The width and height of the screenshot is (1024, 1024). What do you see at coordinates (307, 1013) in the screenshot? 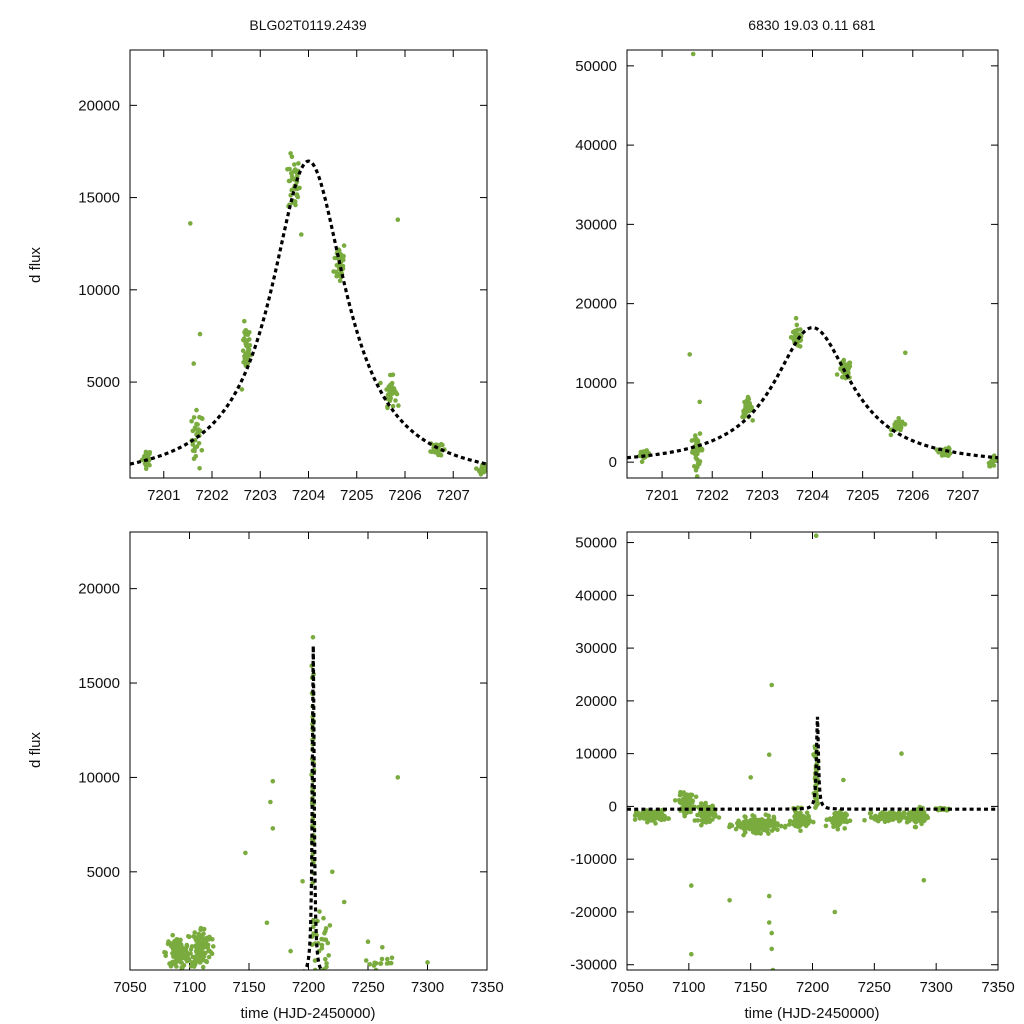
I see `bottom-left-x-axis-label: time (HJD-2450000)` at bounding box center [307, 1013].